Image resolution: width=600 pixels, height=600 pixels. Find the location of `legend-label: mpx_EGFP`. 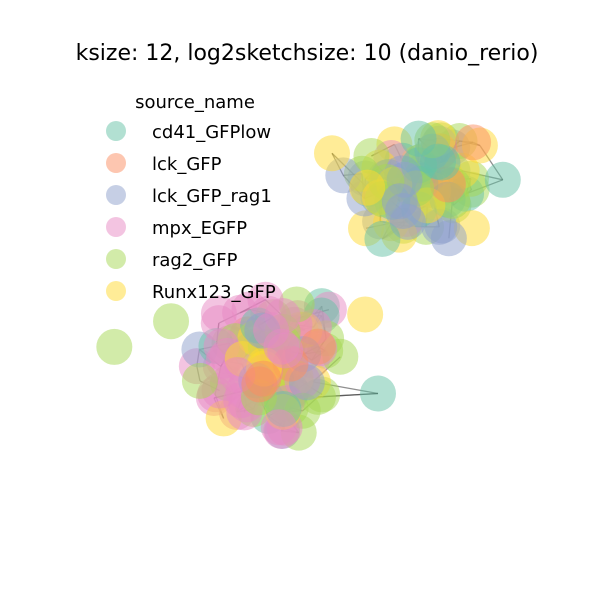

legend-label: mpx_EGFP is located at coordinates (199, 228).